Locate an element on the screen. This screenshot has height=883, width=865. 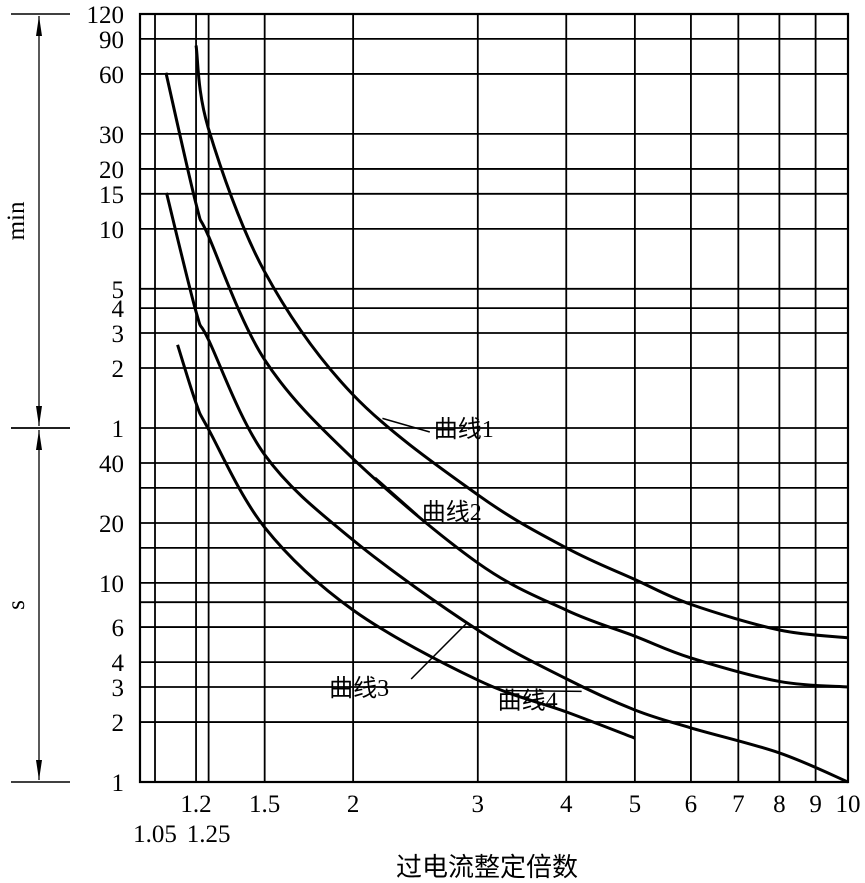
y-tick-label: 40 is located at coordinates (111, 464).